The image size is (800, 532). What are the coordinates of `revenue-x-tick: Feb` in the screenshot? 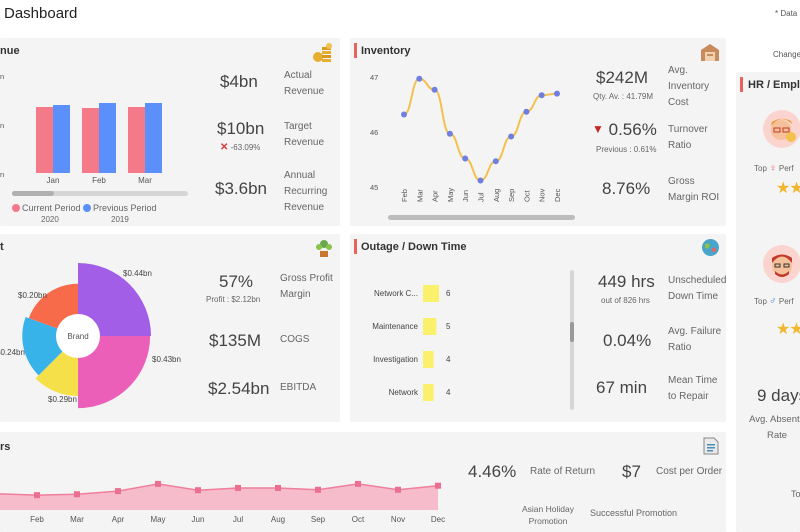 It's located at (99, 180).